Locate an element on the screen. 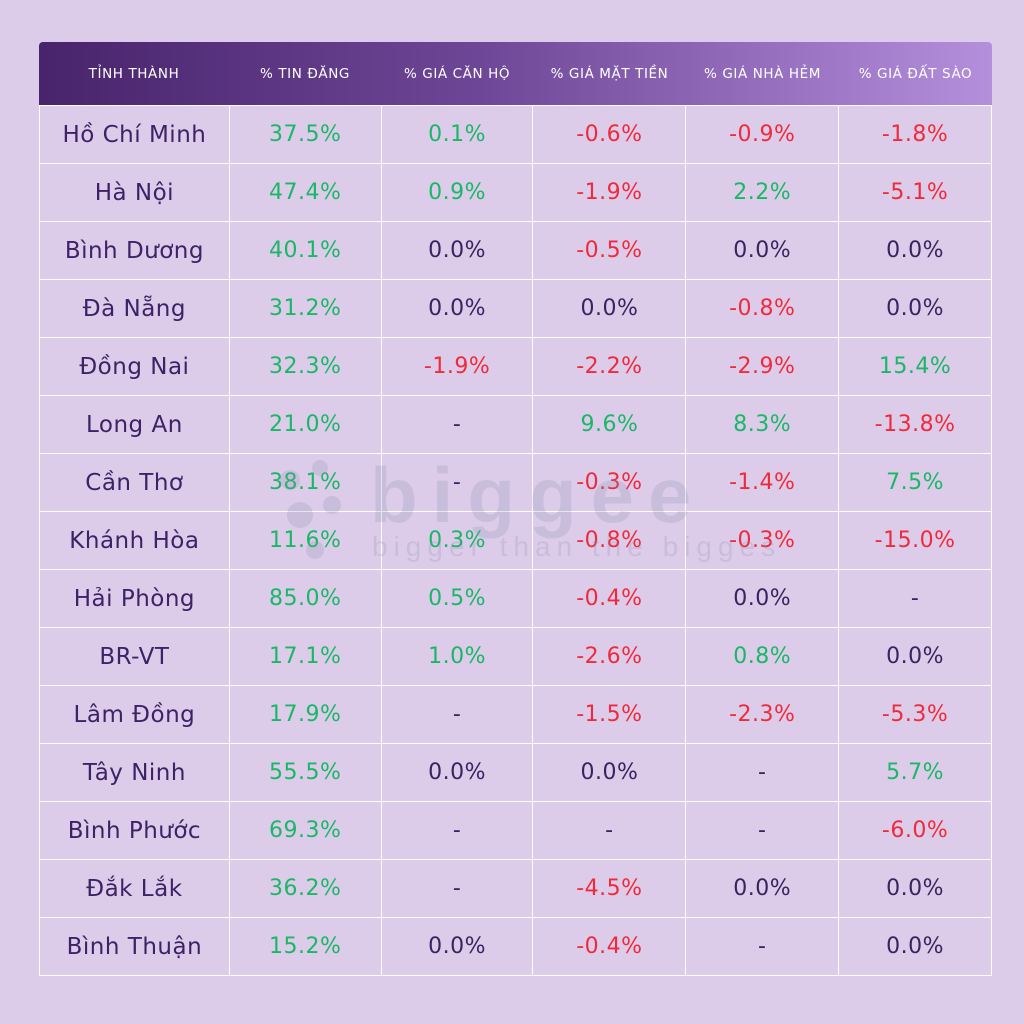 This screenshot has width=1024, height=1024. value-cell: 0.1% is located at coordinates (457, 135).